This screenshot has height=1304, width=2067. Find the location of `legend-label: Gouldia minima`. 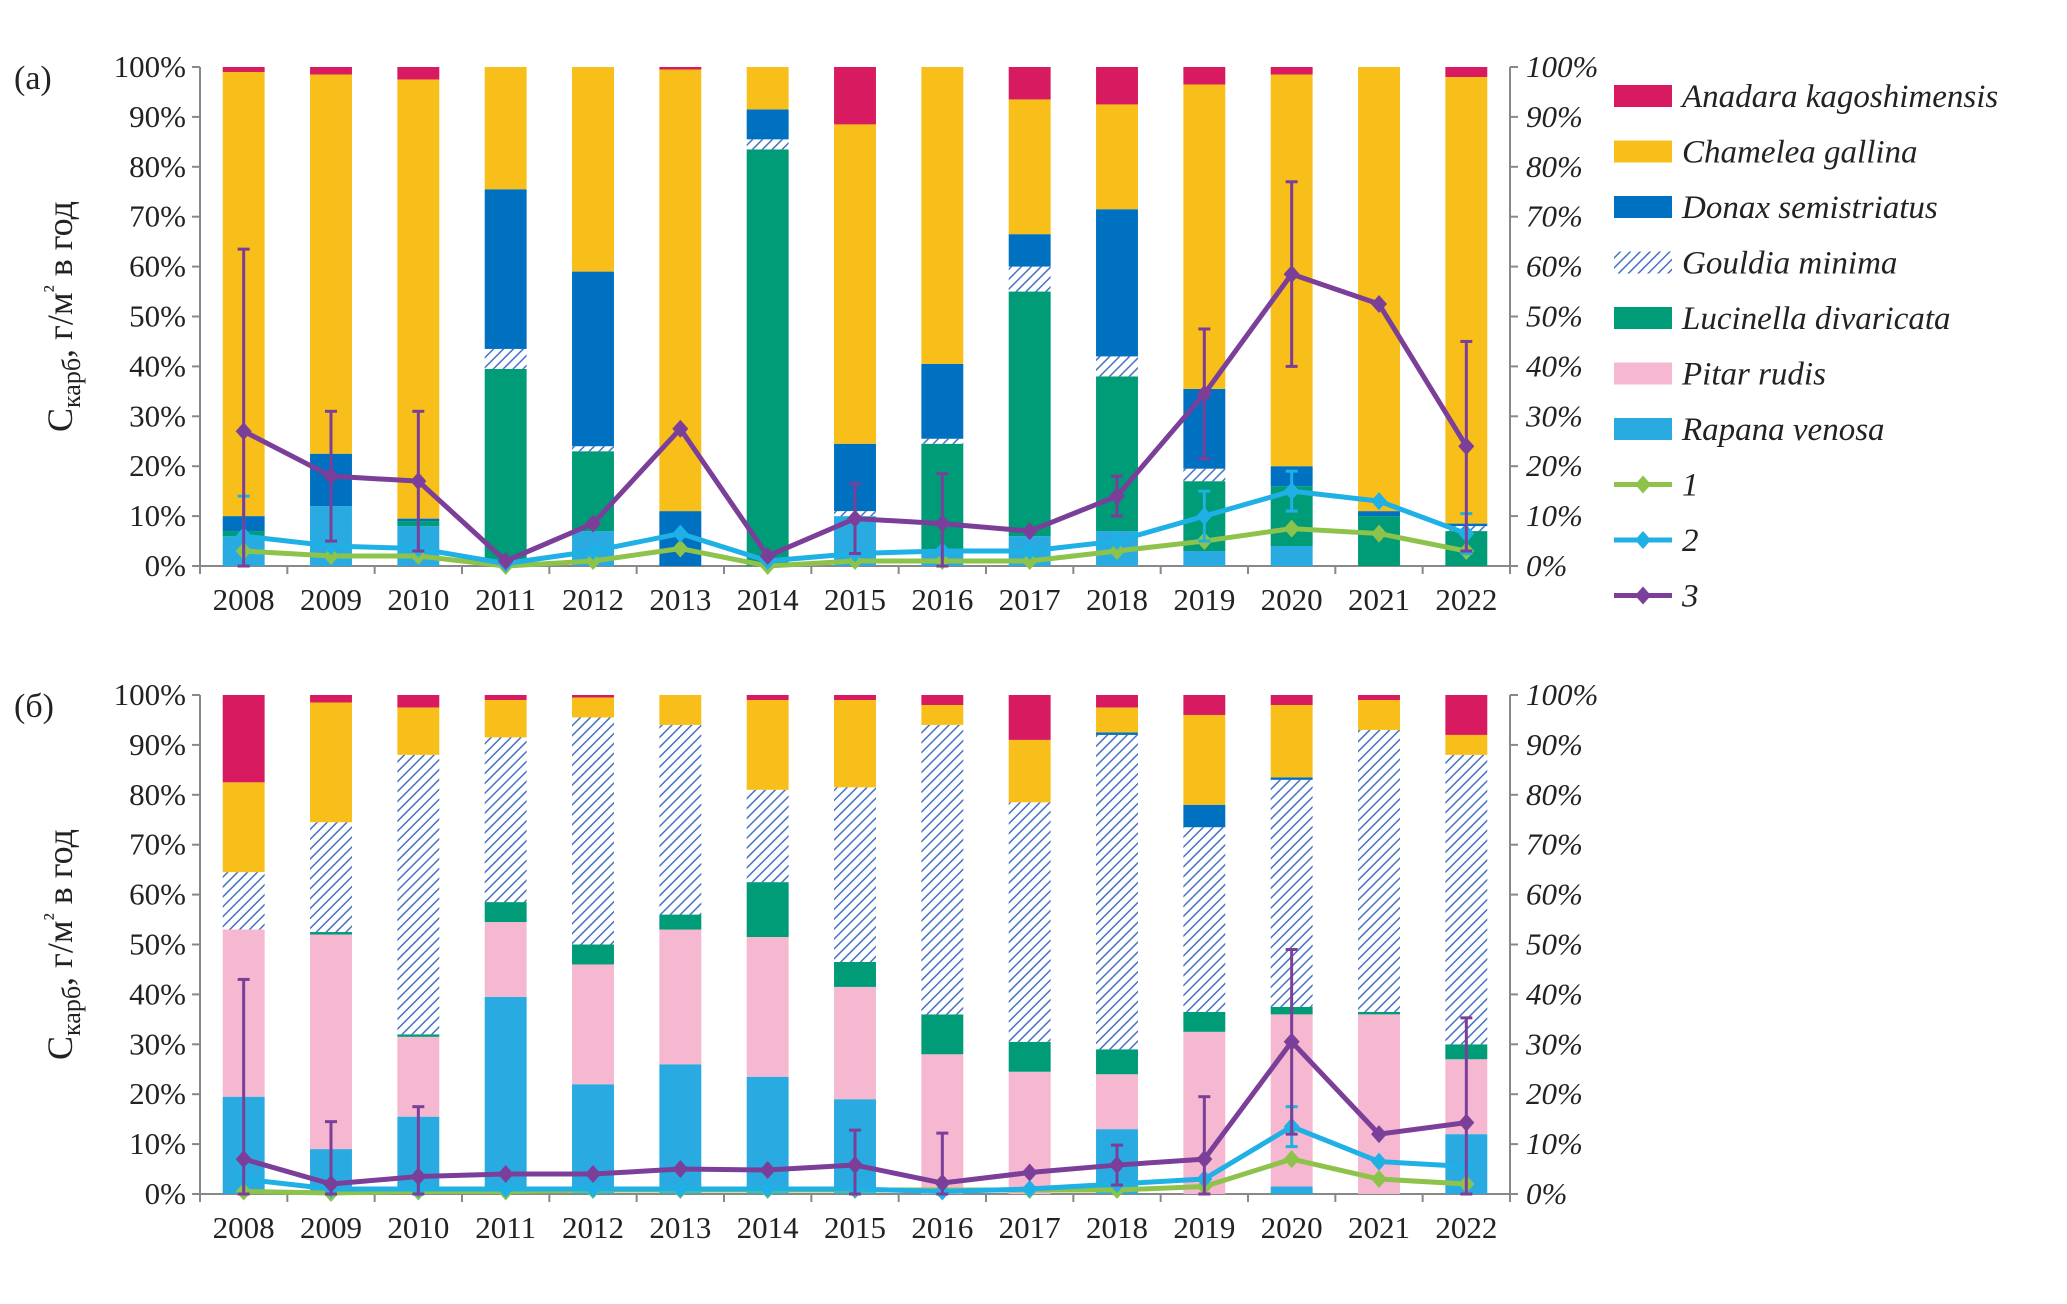

legend-label: Gouldia minima is located at coordinates (1789, 264).